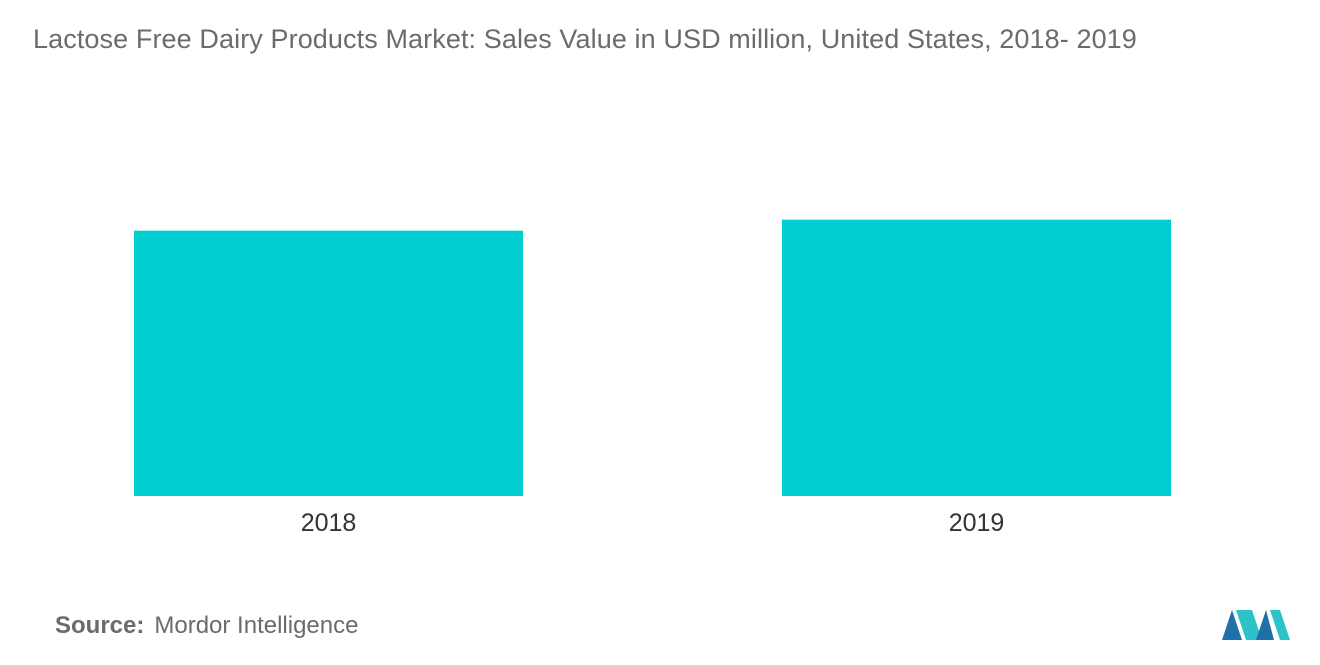  I want to click on source-label: Source:, so click(100, 625).